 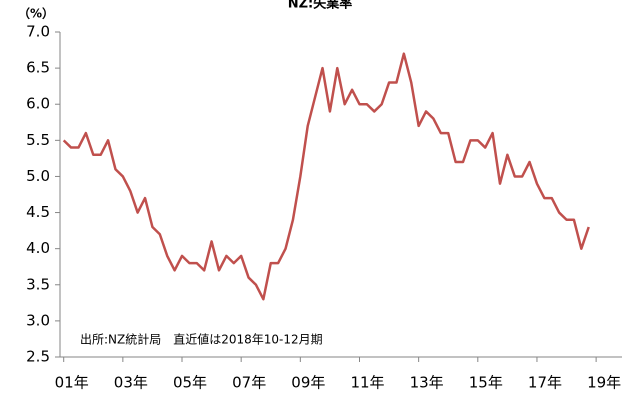 What do you see at coordinates (36, 13) in the screenshot?
I see `y-axis-label: （%）` at bounding box center [36, 13].